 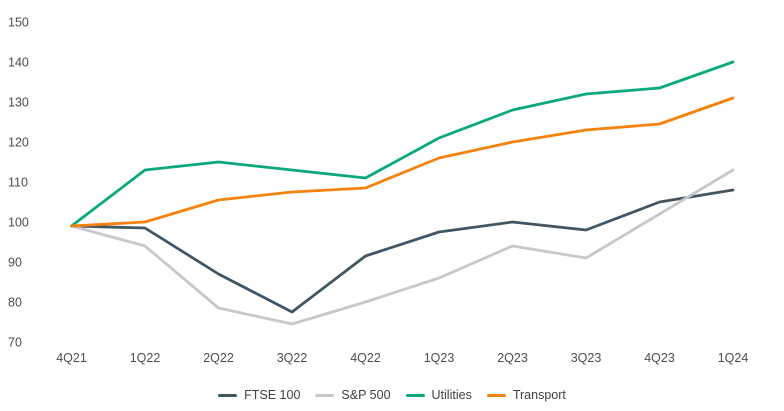 I want to click on y-axis-tick-label: 70, so click(x=15, y=343).